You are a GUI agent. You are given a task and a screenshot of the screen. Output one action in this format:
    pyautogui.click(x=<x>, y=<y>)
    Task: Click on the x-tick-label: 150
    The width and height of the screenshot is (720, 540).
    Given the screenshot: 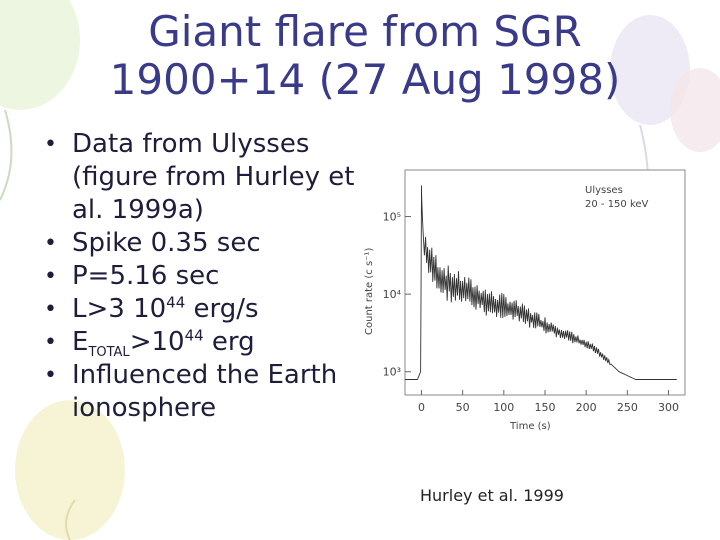 What is the action you would take?
    pyautogui.click(x=545, y=407)
    